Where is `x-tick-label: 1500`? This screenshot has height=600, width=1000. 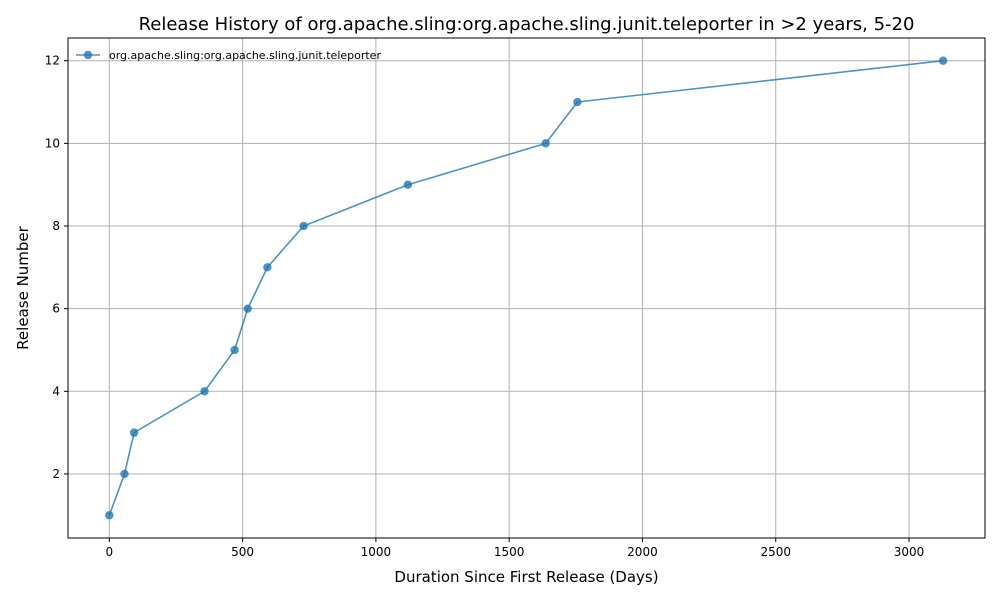 x-tick-label: 1500 is located at coordinates (509, 552).